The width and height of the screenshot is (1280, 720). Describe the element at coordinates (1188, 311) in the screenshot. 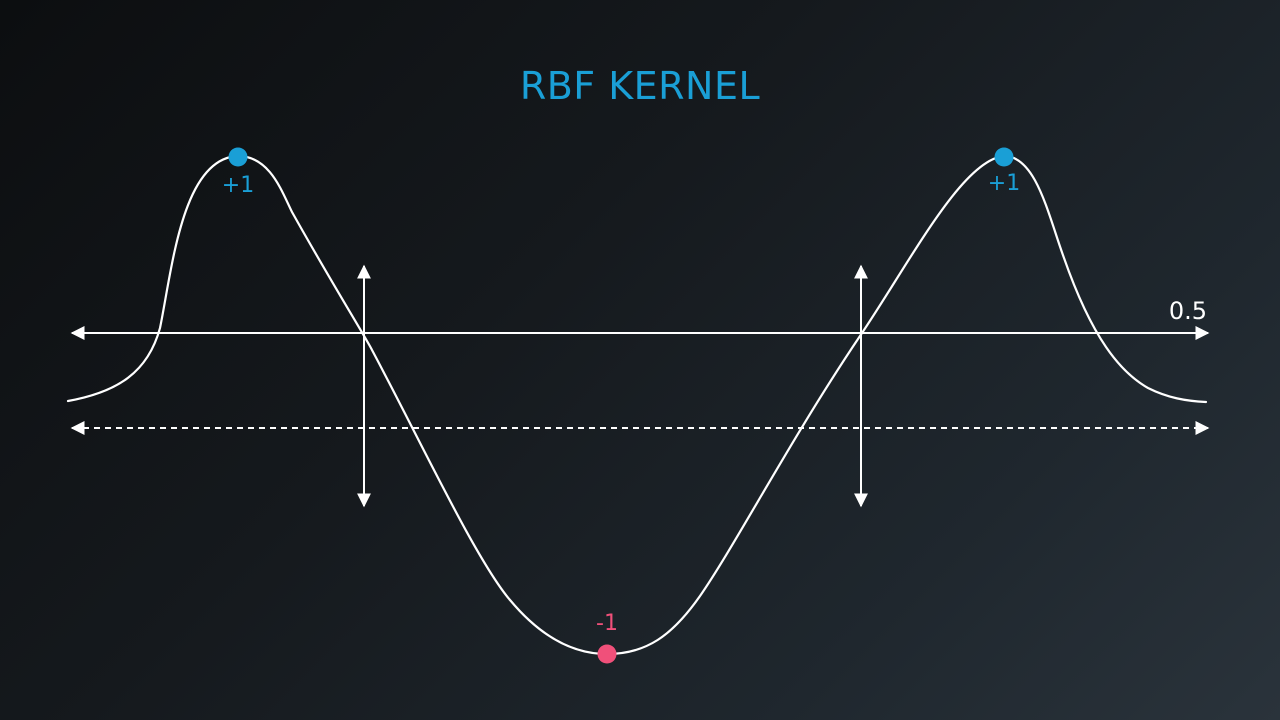

I see `threshold-label: 0.5` at that location.